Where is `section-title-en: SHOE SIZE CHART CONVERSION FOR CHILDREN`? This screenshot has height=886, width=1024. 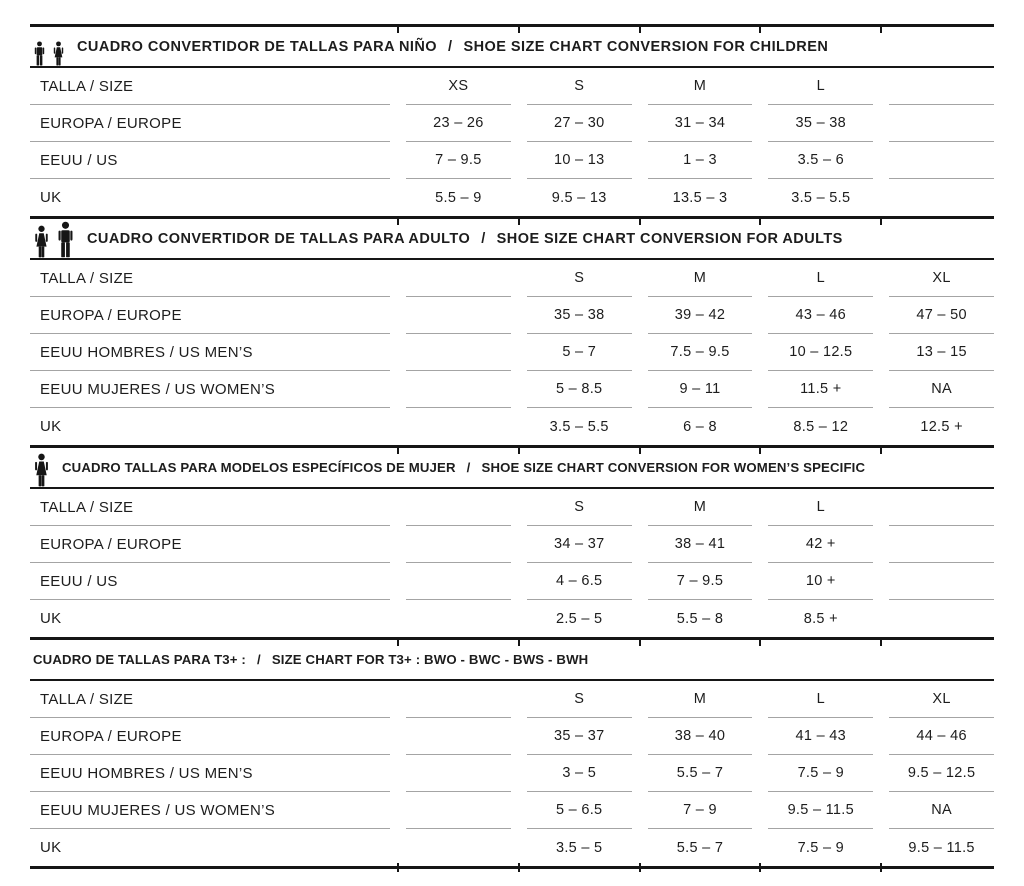 section-title-en: SHOE SIZE CHART CONVERSION FOR CHILDREN is located at coordinates (646, 46).